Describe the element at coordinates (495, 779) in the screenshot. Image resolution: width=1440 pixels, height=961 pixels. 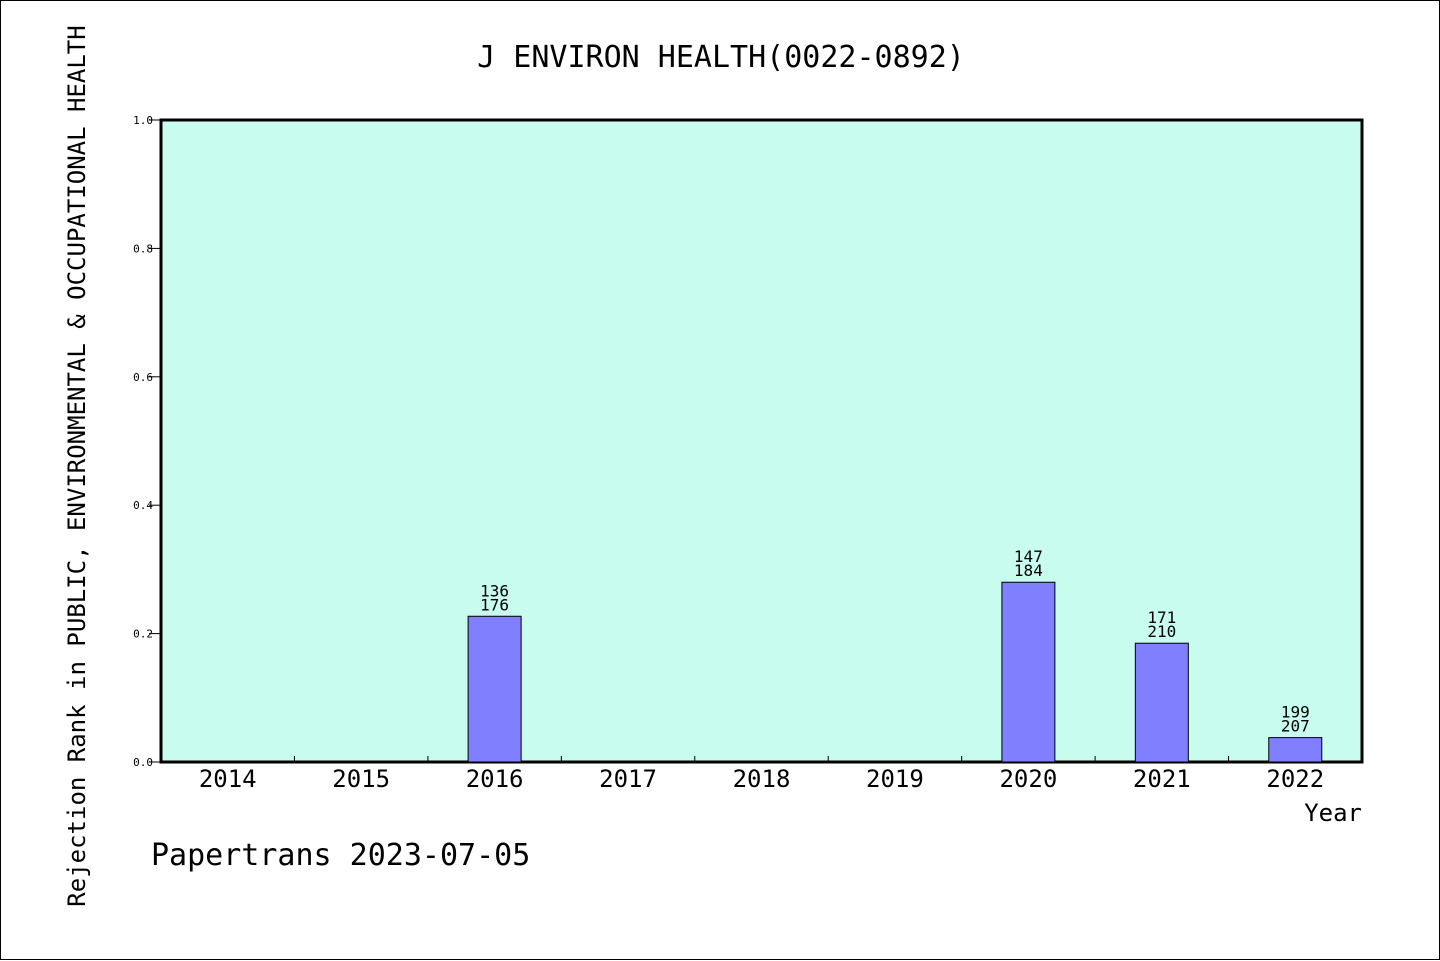
I see `x-tick-label: 2016` at that location.